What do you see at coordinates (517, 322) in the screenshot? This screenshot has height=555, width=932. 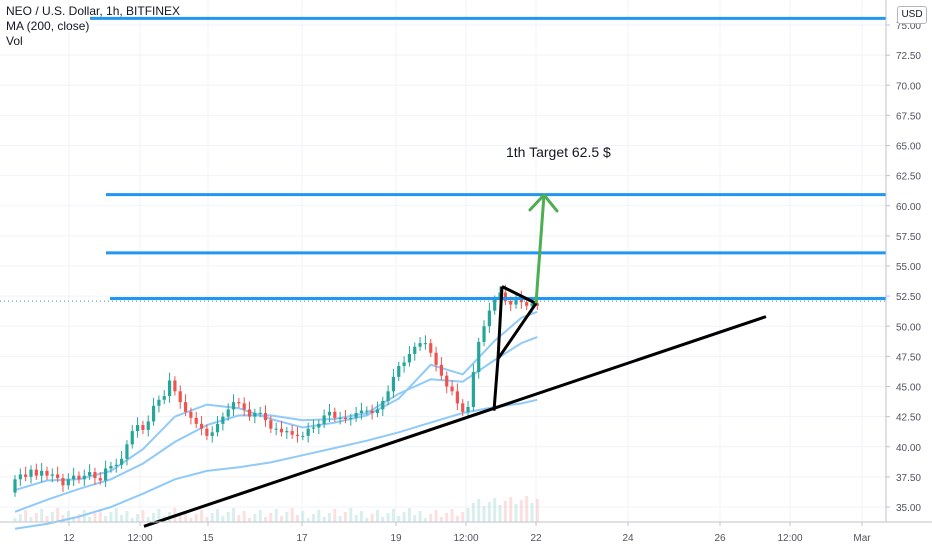 I see `pennant-triangle` at bounding box center [517, 322].